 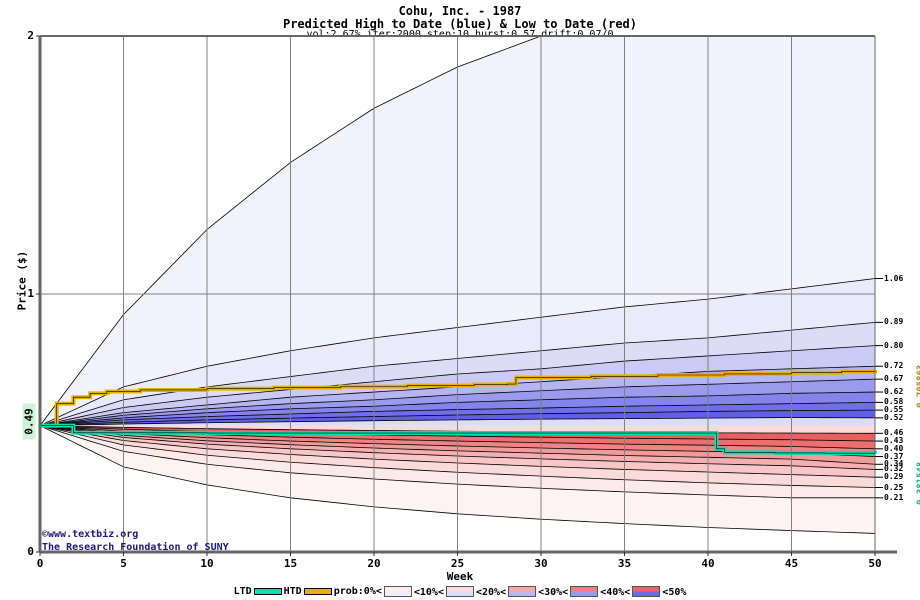 I want to click on watermark-line-2: The Research Foundation of SUNY, so click(x=135, y=547).